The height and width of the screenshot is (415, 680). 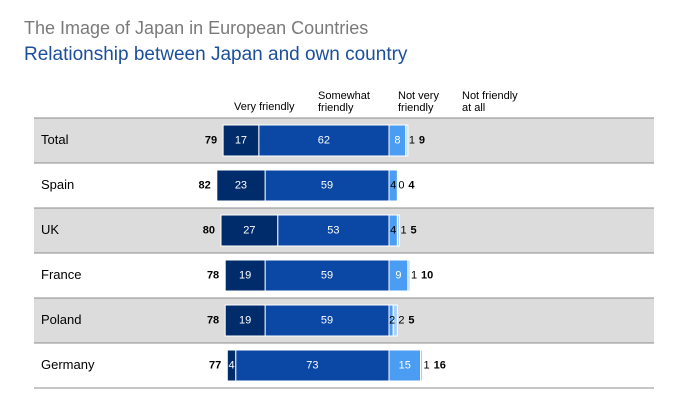 I want to click on data-label-very-friendly: 17, so click(x=241, y=140).